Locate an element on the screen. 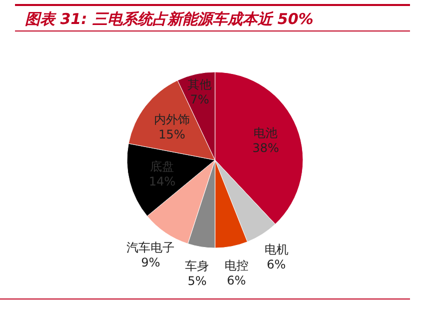 The width and height of the screenshot is (423, 323). slice-label: 其他 is located at coordinates (200, 84).